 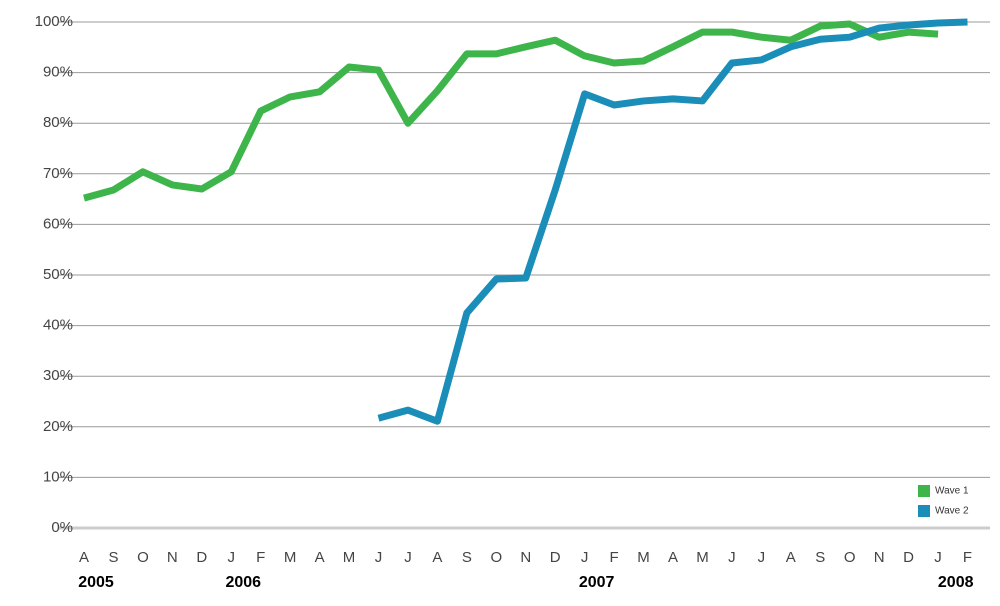 What do you see at coordinates (58, 72) in the screenshot?
I see `y-tick-label: 90%` at bounding box center [58, 72].